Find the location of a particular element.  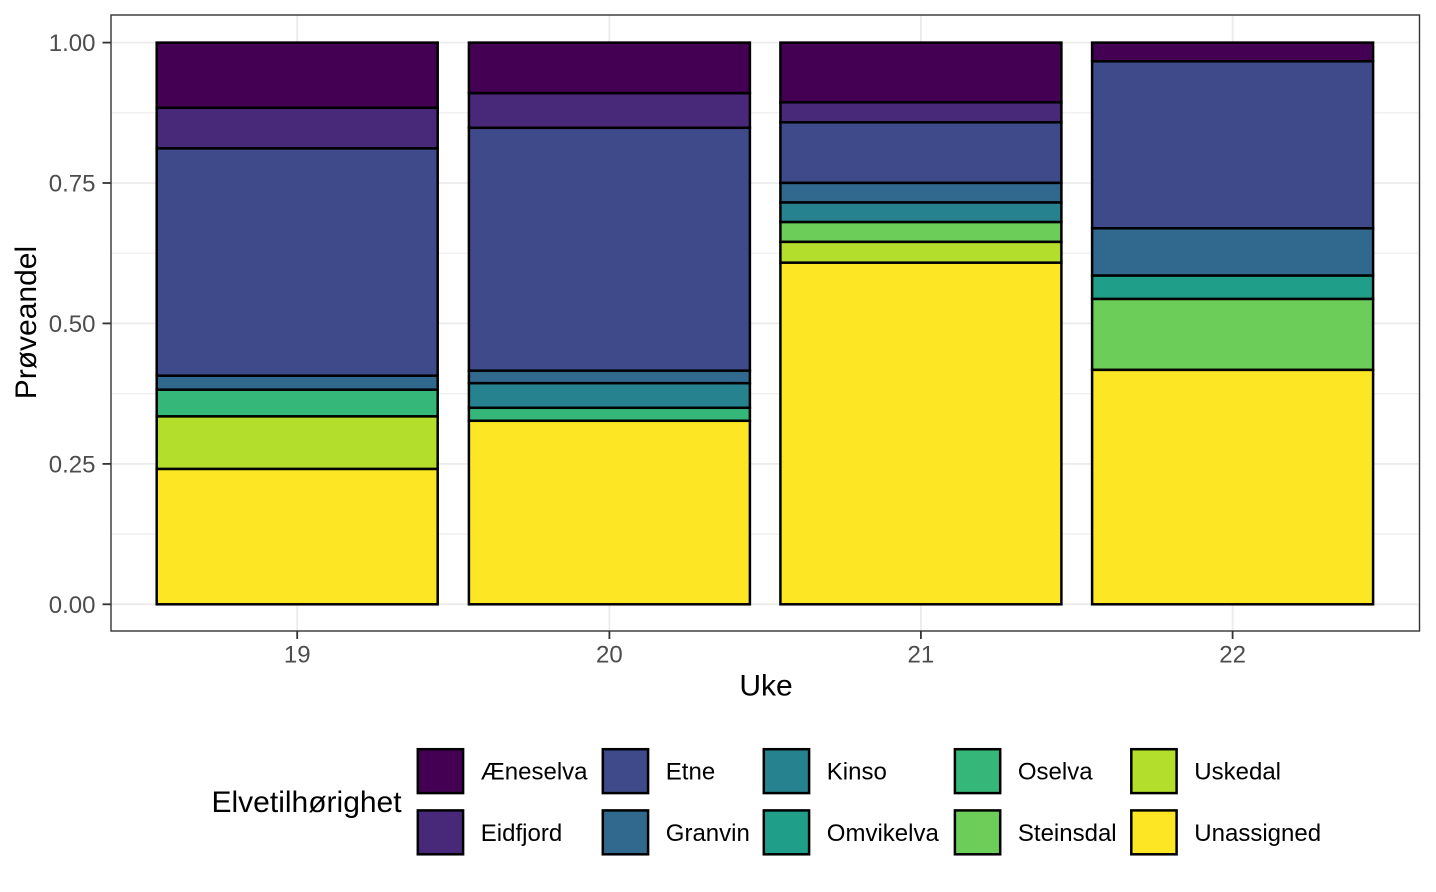

svg-text: Uskedal is located at coordinates (1237, 772).